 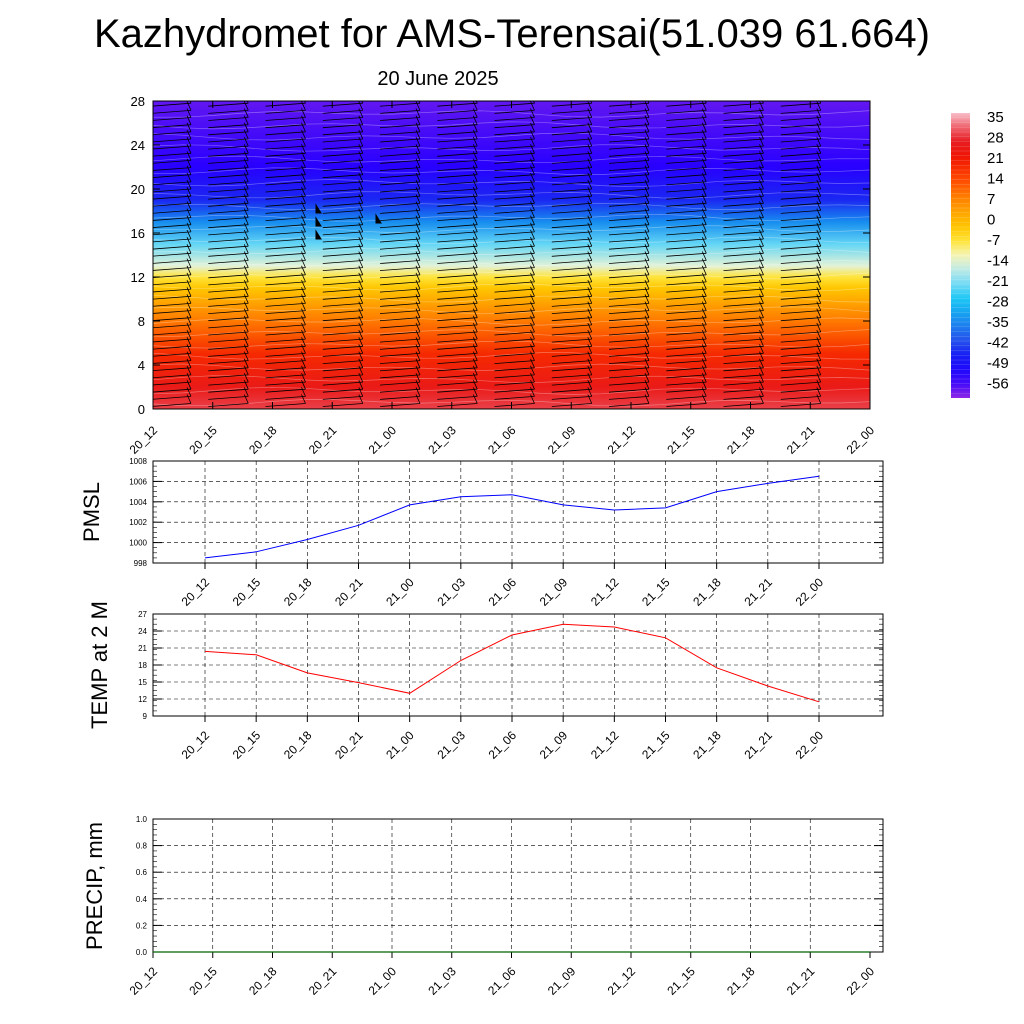 I want to click on x-tick-label: 20_21, so click(x=323, y=981).